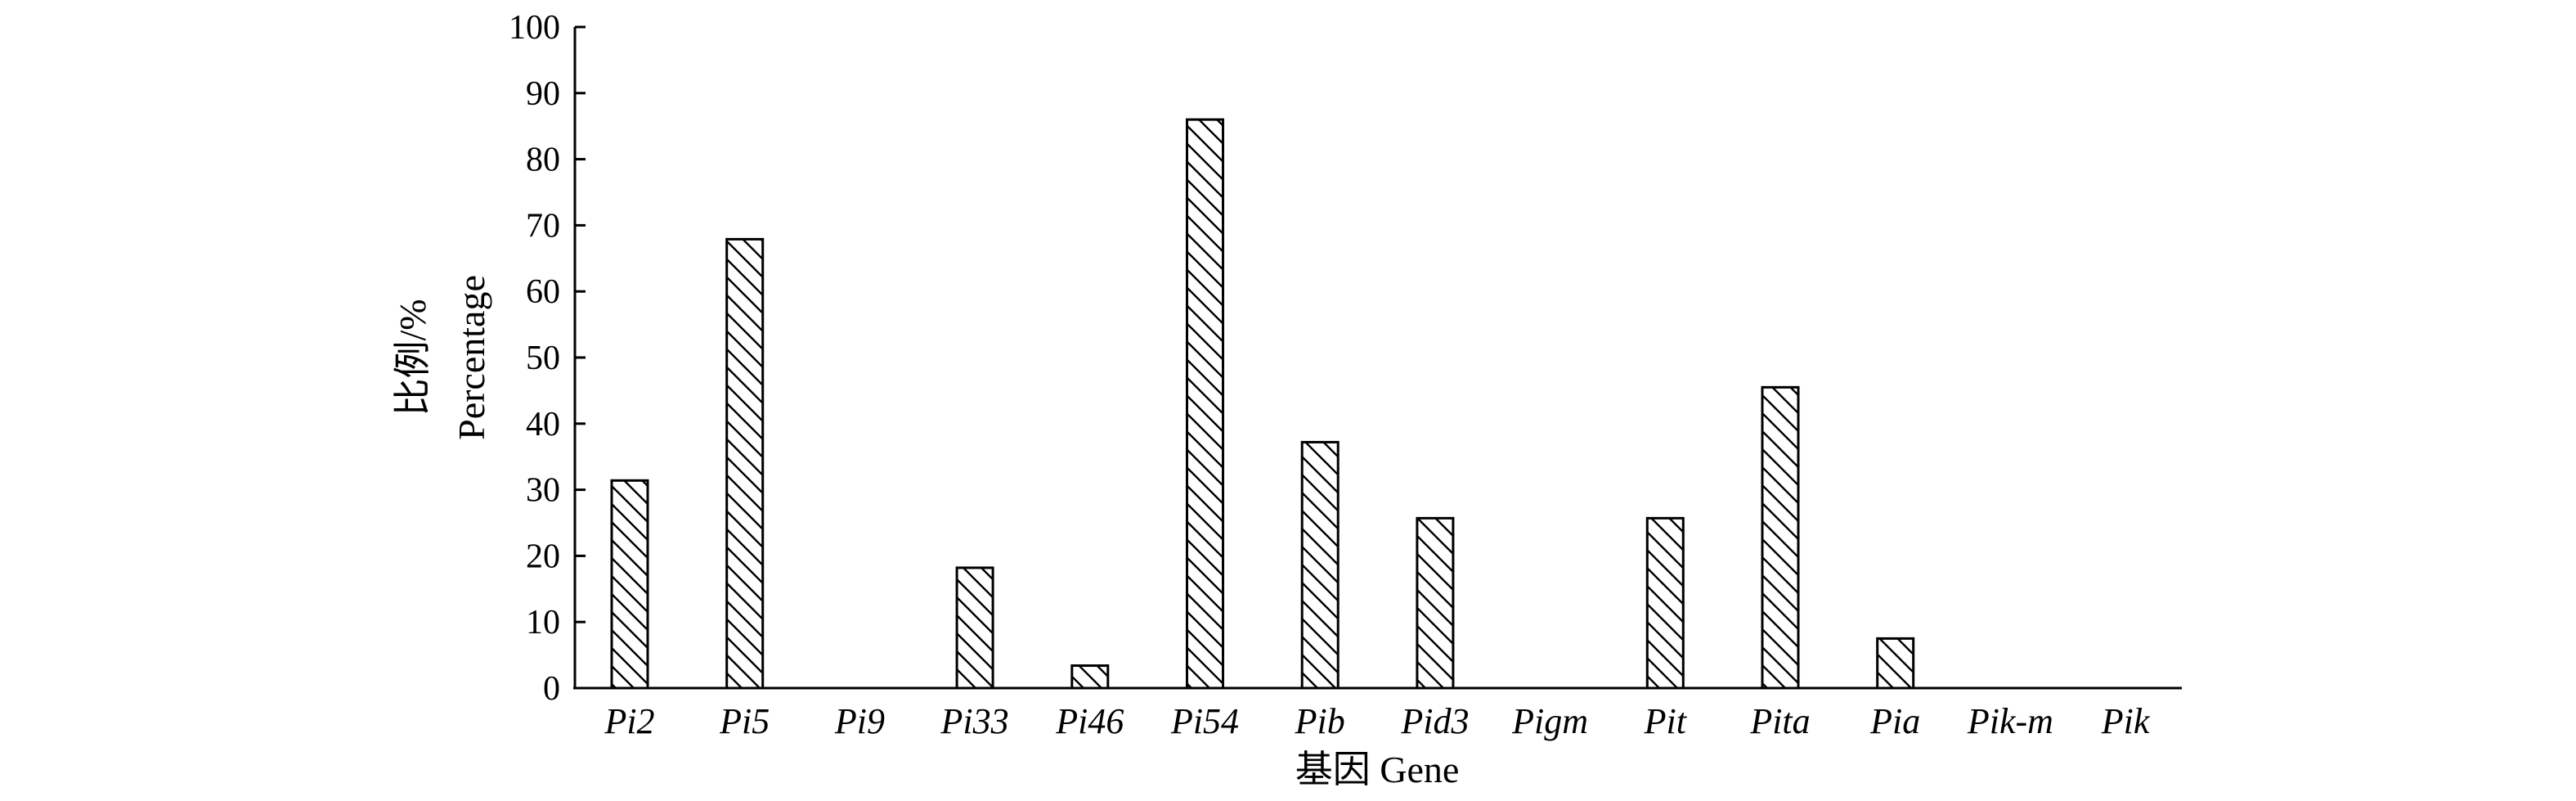 Image resolution: width=2576 pixels, height=801 pixels. What do you see at coordinates (1089, 721) in the screenshot?
I see `x-tick-label-pi46: Pi46` at bounding box center [1089, 721].